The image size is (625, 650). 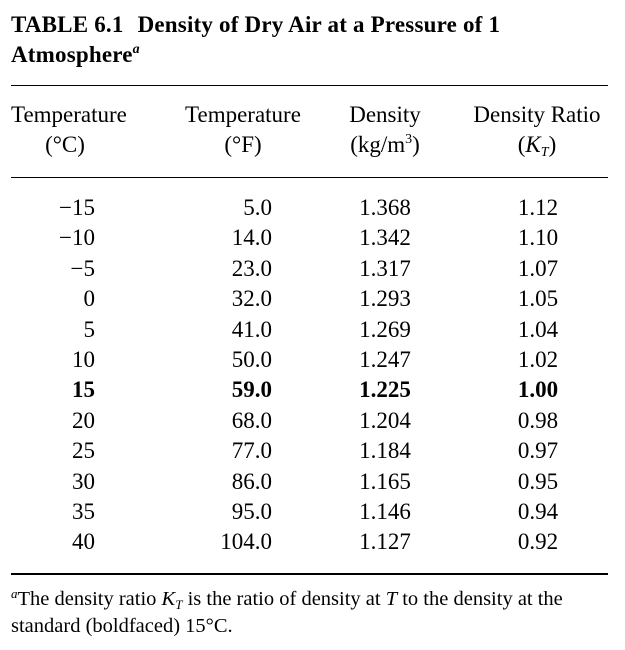 I want to click on cell-ratio: 0.94, so click(x=538, y=511).